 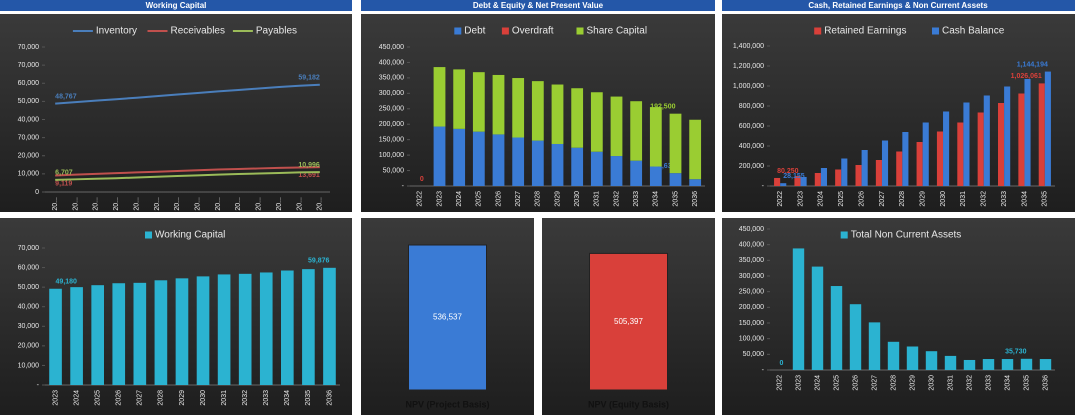 What do you see at coordinates (1026, 76) in the screenshot?
I see `data-label: 1,026,061` at bounding box center [1026, 76].